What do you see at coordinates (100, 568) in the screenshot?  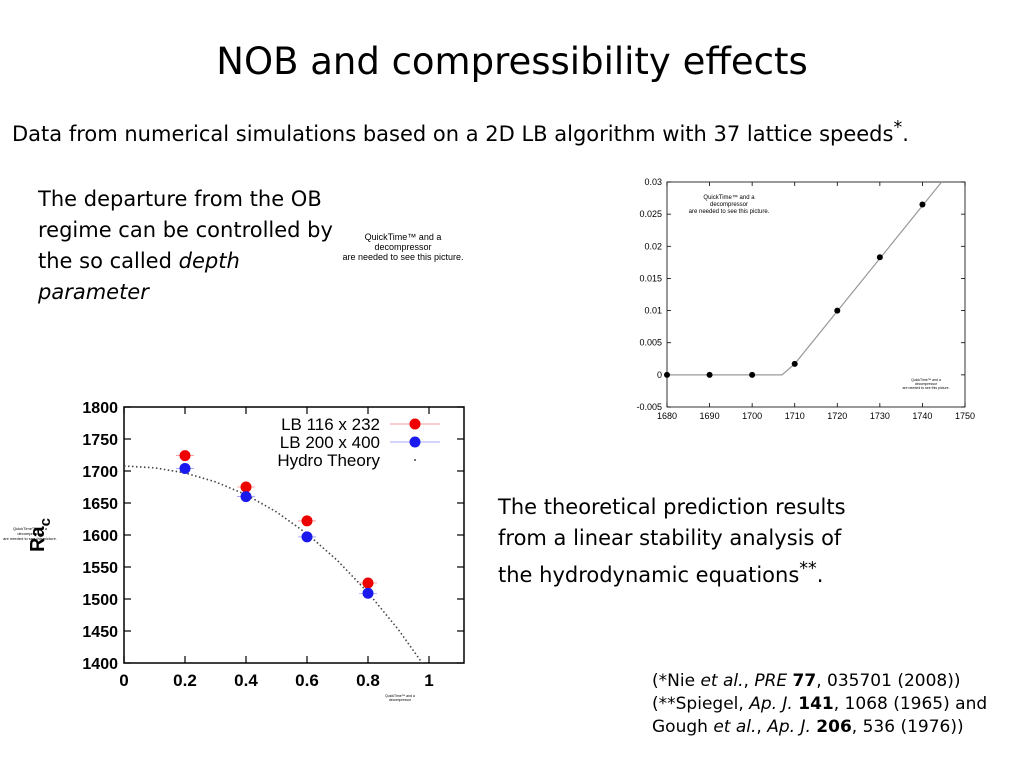 I see `y-tick-label: 1550` at bounding box center [100, 568].